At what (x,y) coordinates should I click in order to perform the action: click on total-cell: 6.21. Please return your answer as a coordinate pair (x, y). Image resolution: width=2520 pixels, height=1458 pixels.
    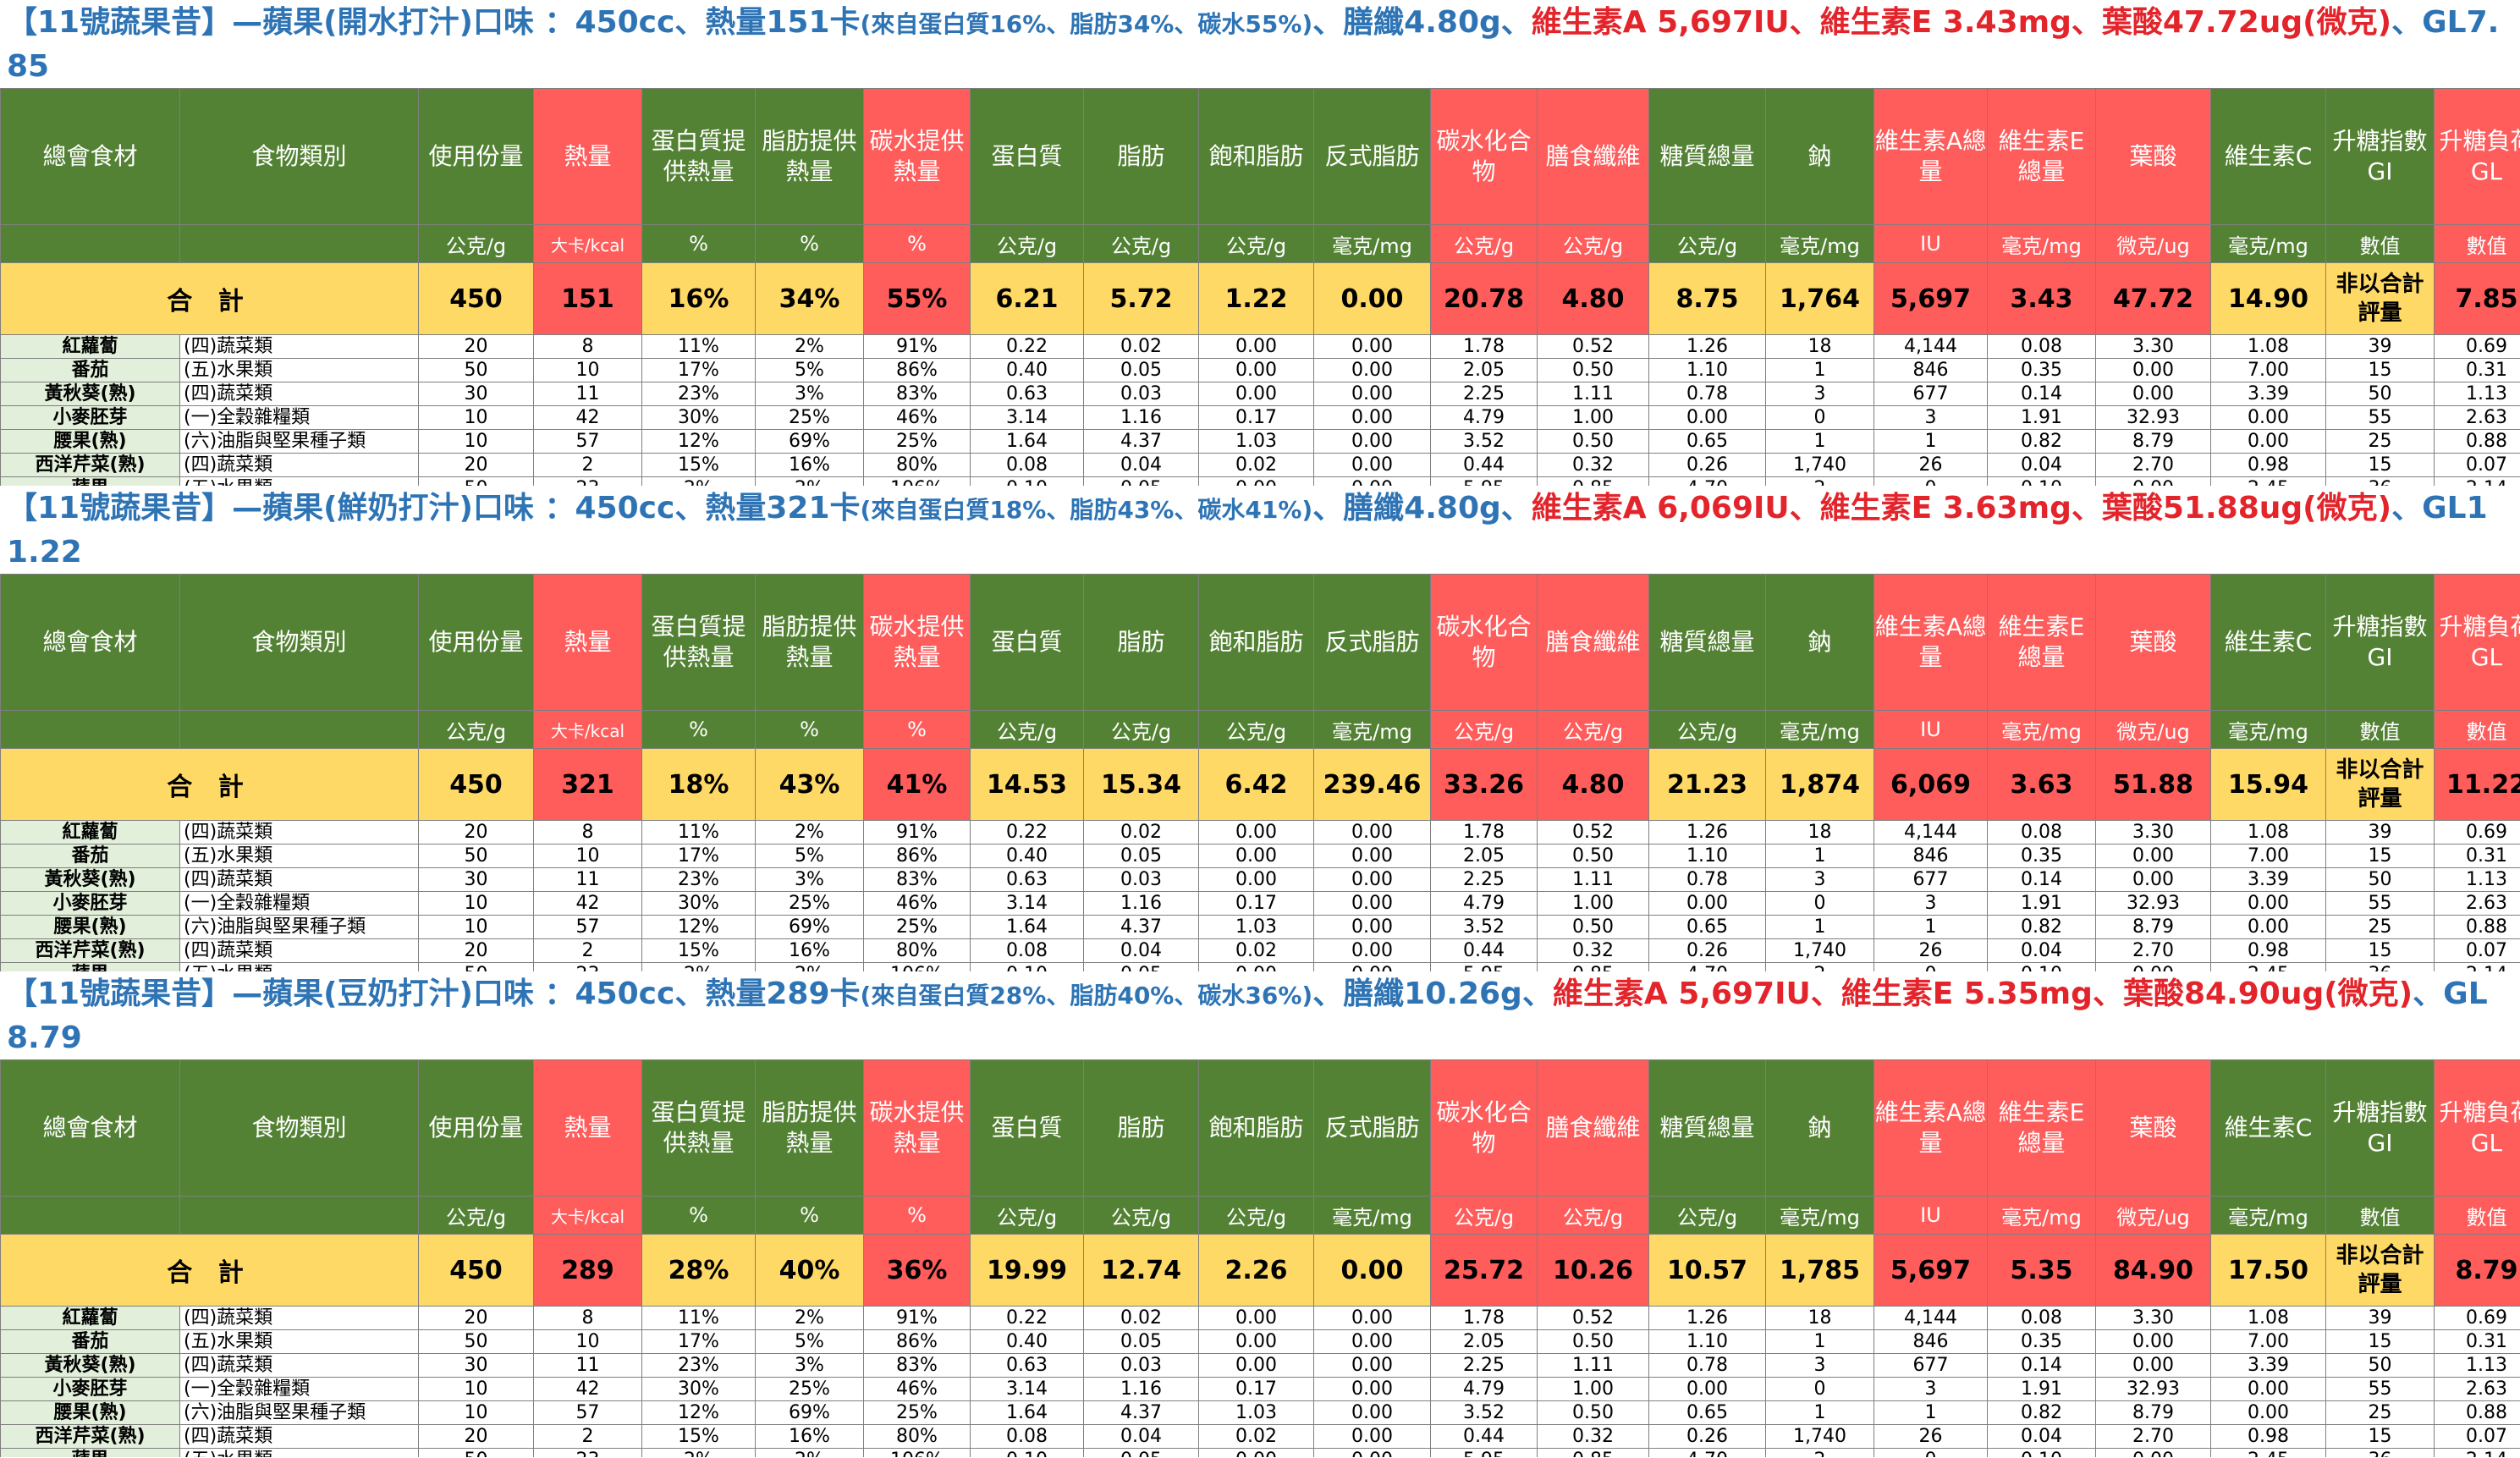
    Looking at the image, I should click on (1027, 298).